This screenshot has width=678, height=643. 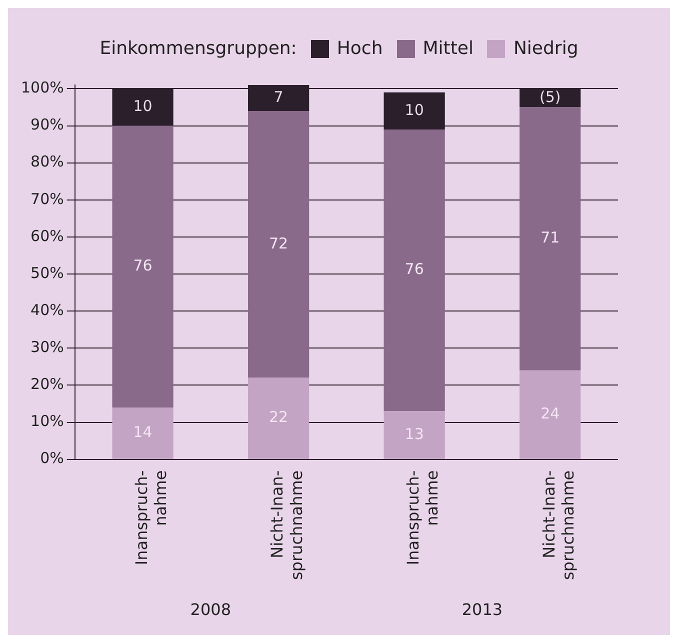 I want to click on y-tick-label: 30%, so click(x=47, y=347).